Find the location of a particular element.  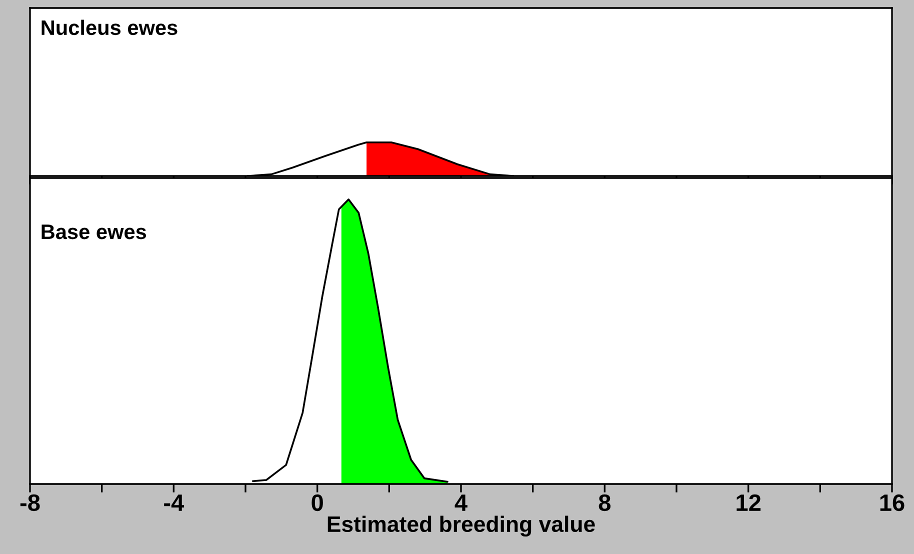

x-tick-label: 0 is located at coordinates (317, 503).